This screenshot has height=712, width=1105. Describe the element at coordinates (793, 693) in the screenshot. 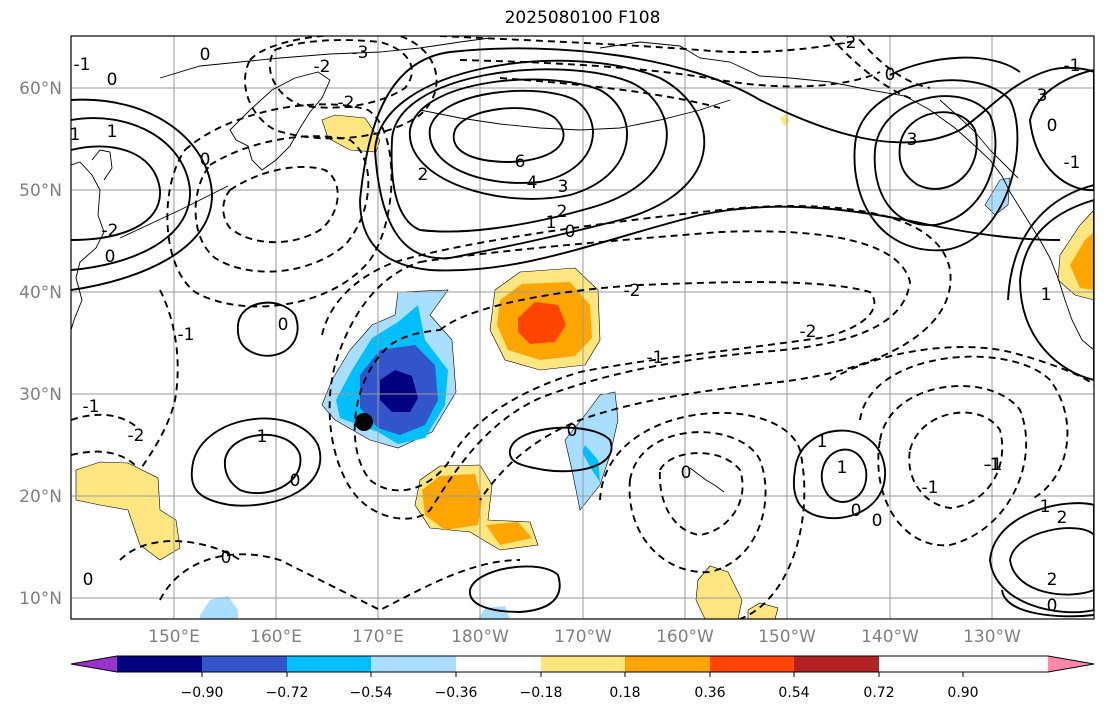

I see `colorbar-tick-label: 0.54` at that location.